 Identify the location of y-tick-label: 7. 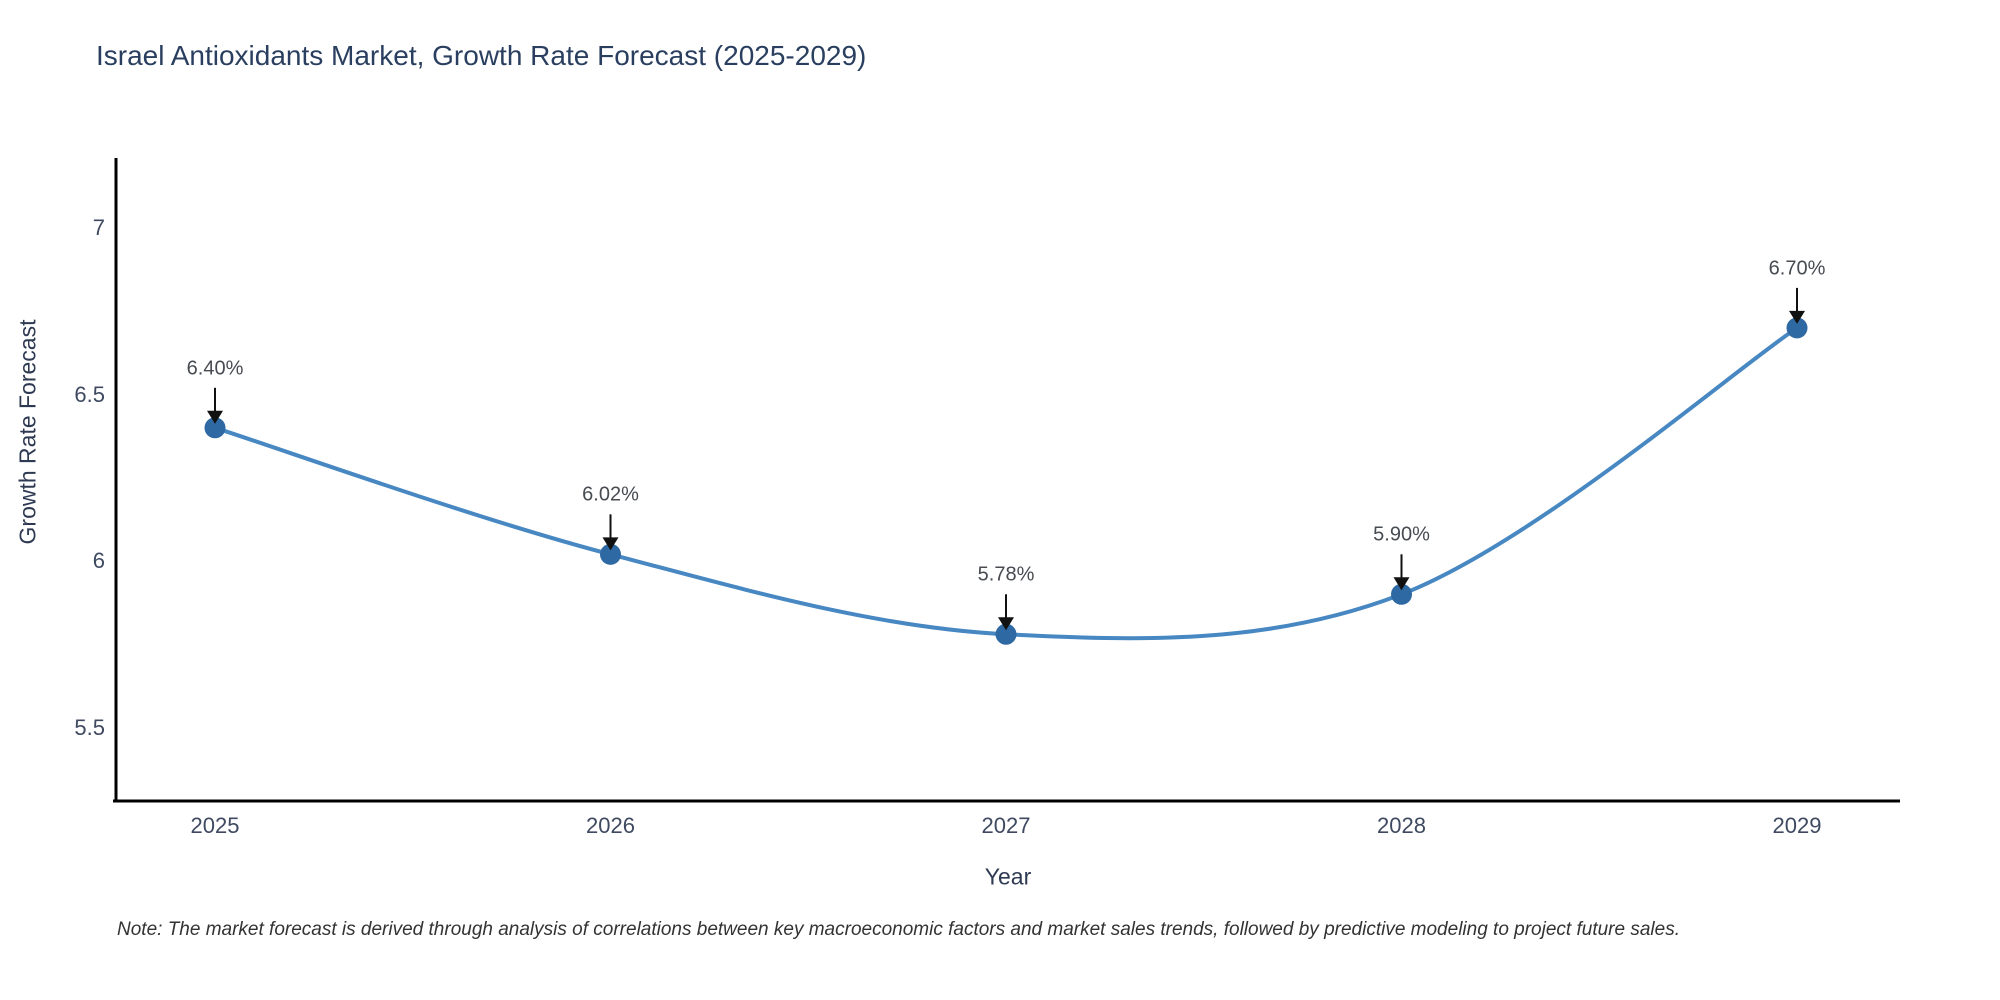
(98, 227).